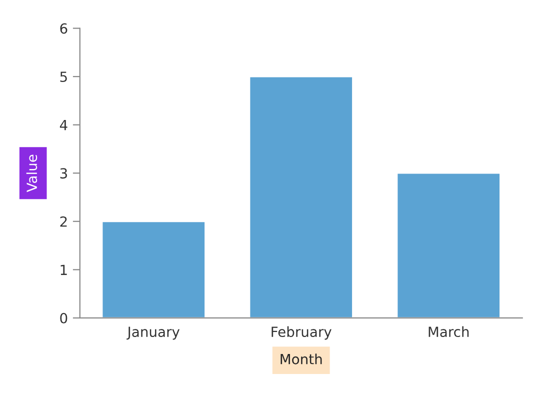 This screenshot has height=404, width=551. I want to click on x-axis-title: Month, so click(301, 359).